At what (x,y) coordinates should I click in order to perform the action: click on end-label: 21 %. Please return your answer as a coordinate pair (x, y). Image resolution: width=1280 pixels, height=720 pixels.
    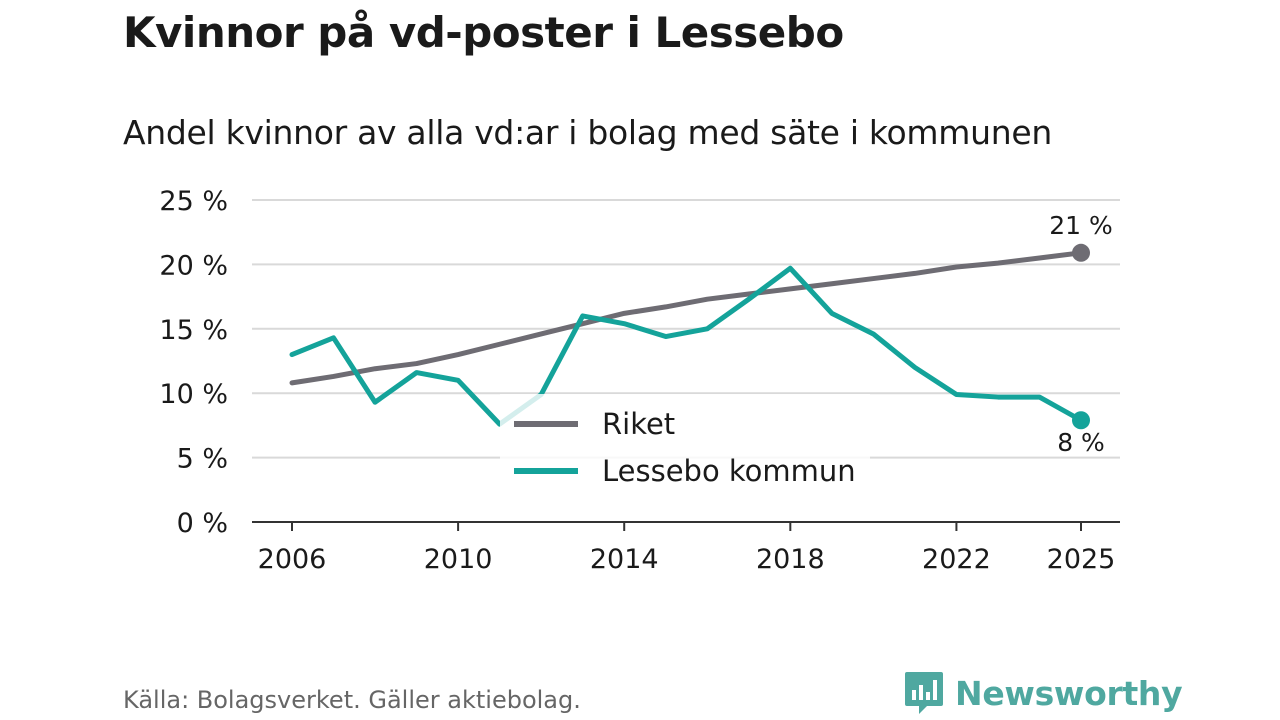
    Looking at the image, I should click on (1081, 225).